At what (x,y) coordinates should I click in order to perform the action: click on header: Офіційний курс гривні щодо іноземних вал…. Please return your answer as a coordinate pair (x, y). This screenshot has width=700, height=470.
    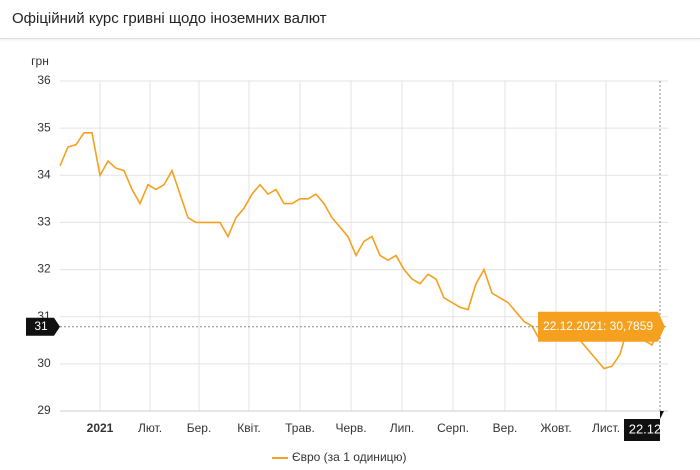
    Looking at the image, I should click on (350, 19).